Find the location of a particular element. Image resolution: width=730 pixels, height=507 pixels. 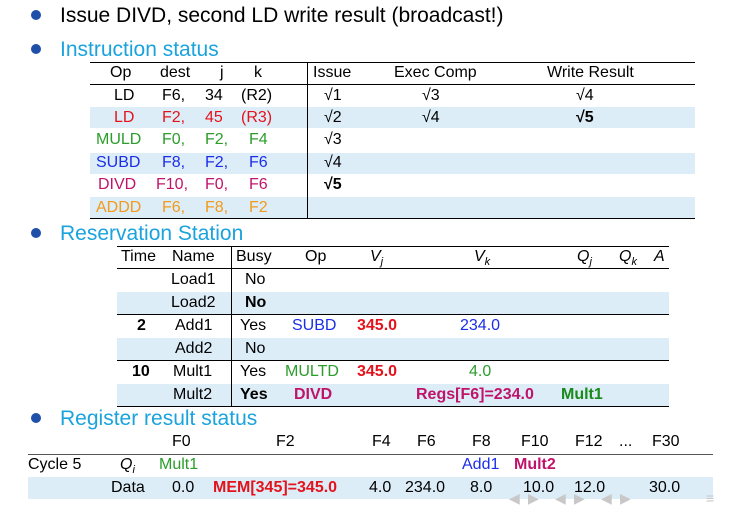

col-header-write-result: Write Result is located at coordinates (590, 72).